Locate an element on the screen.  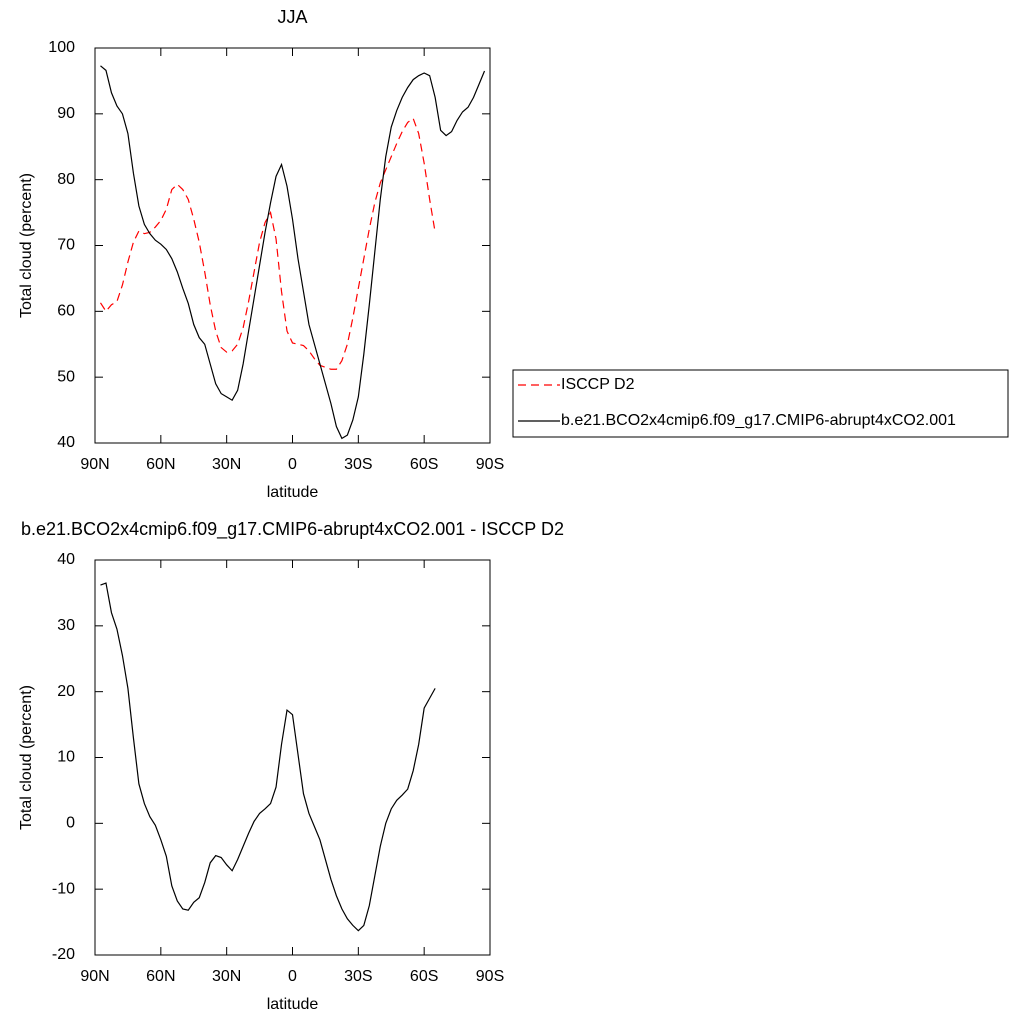
chart-title: JJA is located at coordinates (292, 17).